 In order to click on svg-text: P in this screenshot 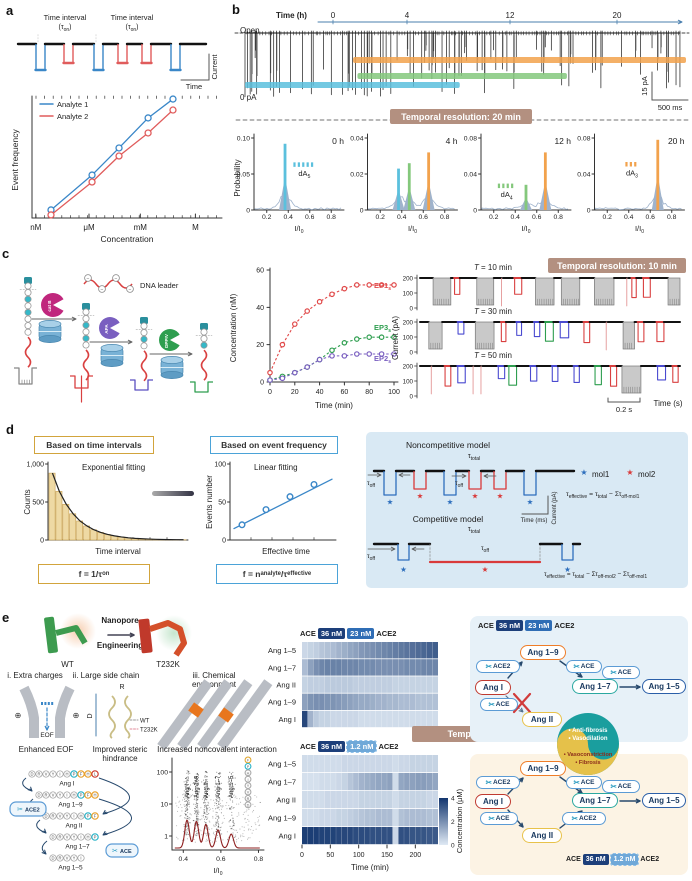, I will do `click(88, 816)`.